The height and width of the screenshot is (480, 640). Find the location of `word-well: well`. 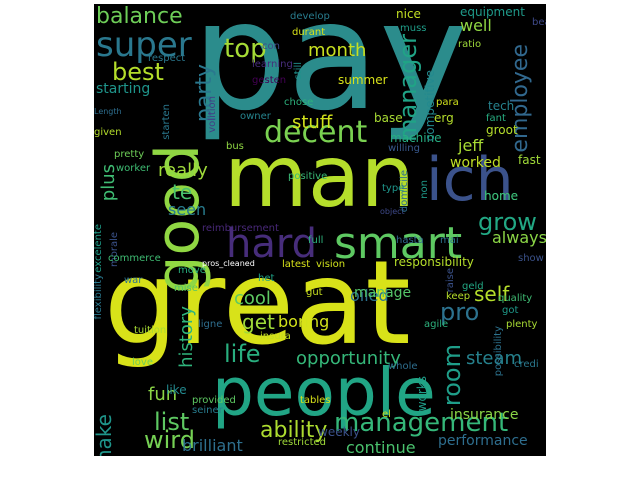

word-well: well is located at coordinates (476, 25).